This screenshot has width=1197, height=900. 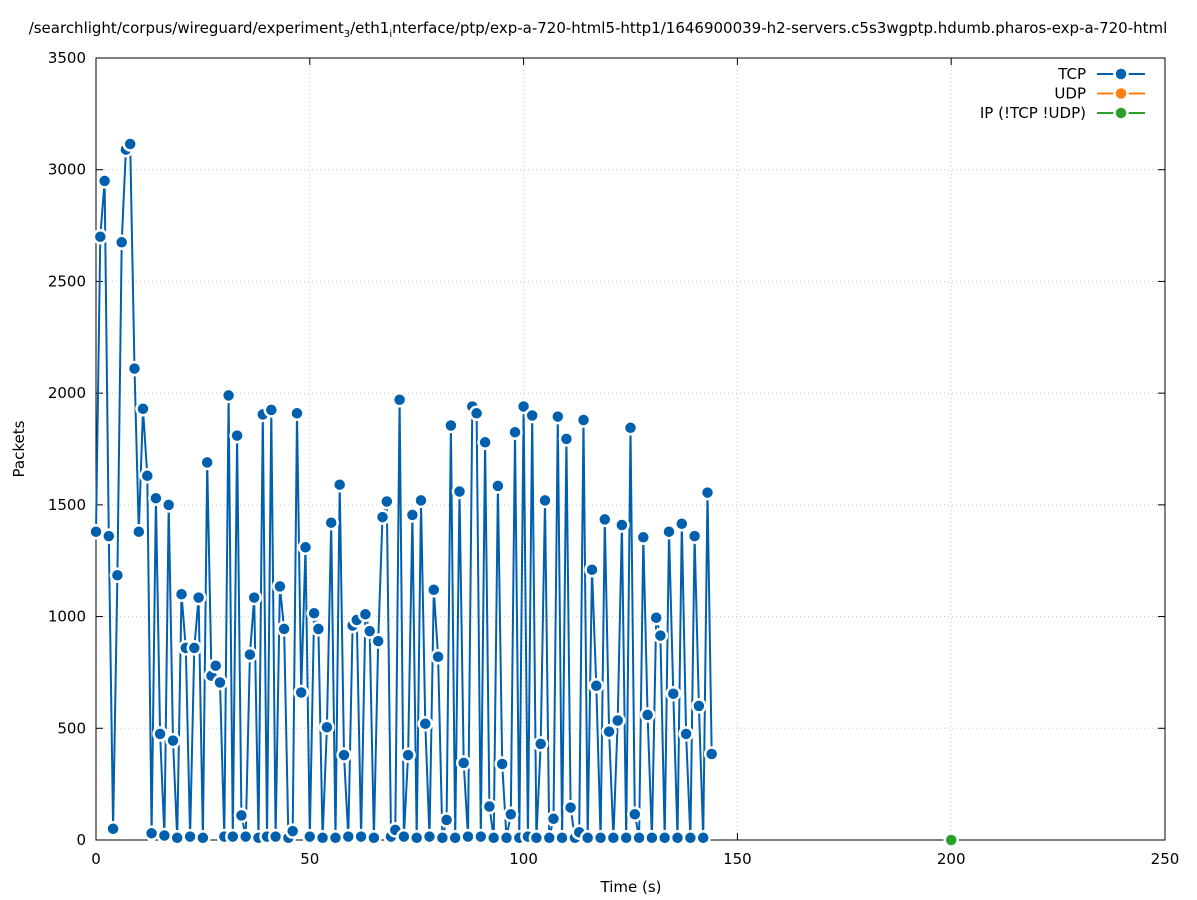 What do you see at coordinates (96, 859) in the screenshot?
I see `x-tick-label: 0` at bounding box center [96, 859].